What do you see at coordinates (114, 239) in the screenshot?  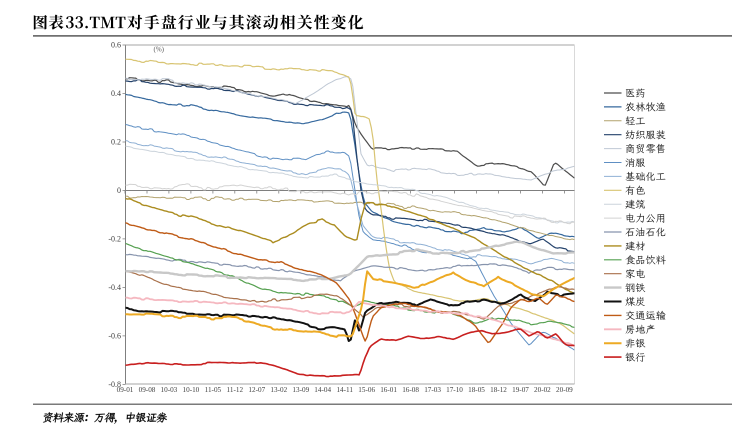 I see `svg-text: -0.2` at bounding box center [114, 239].